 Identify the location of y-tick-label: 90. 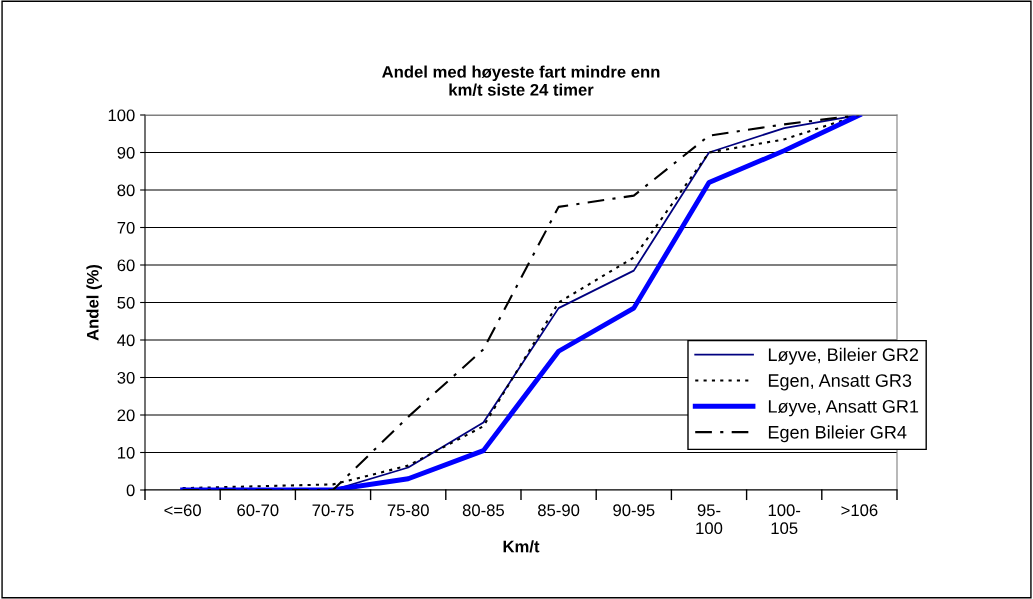
(126, 152).